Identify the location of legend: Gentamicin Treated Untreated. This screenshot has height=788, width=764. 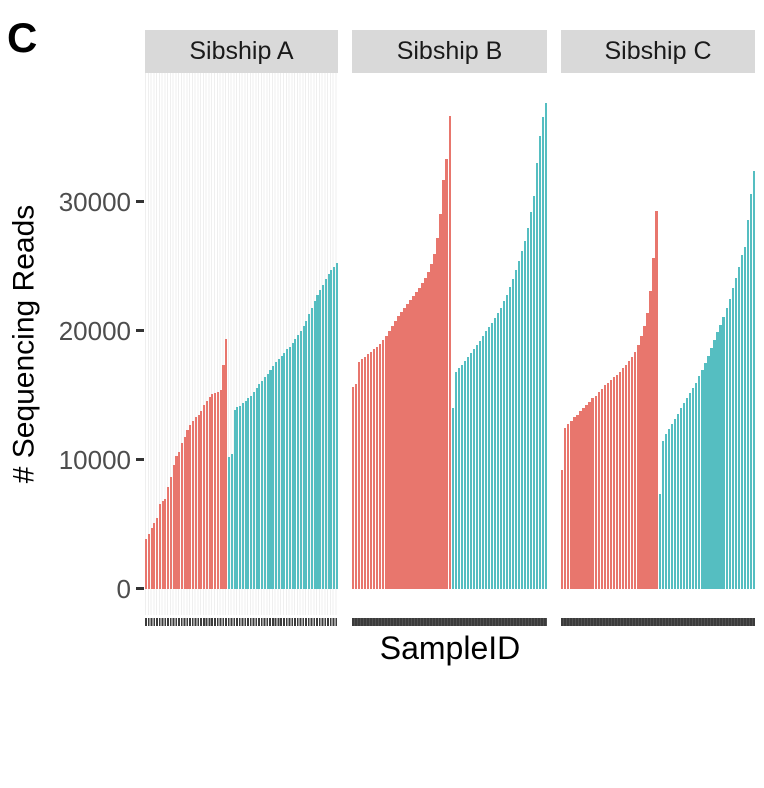
(382, 735).